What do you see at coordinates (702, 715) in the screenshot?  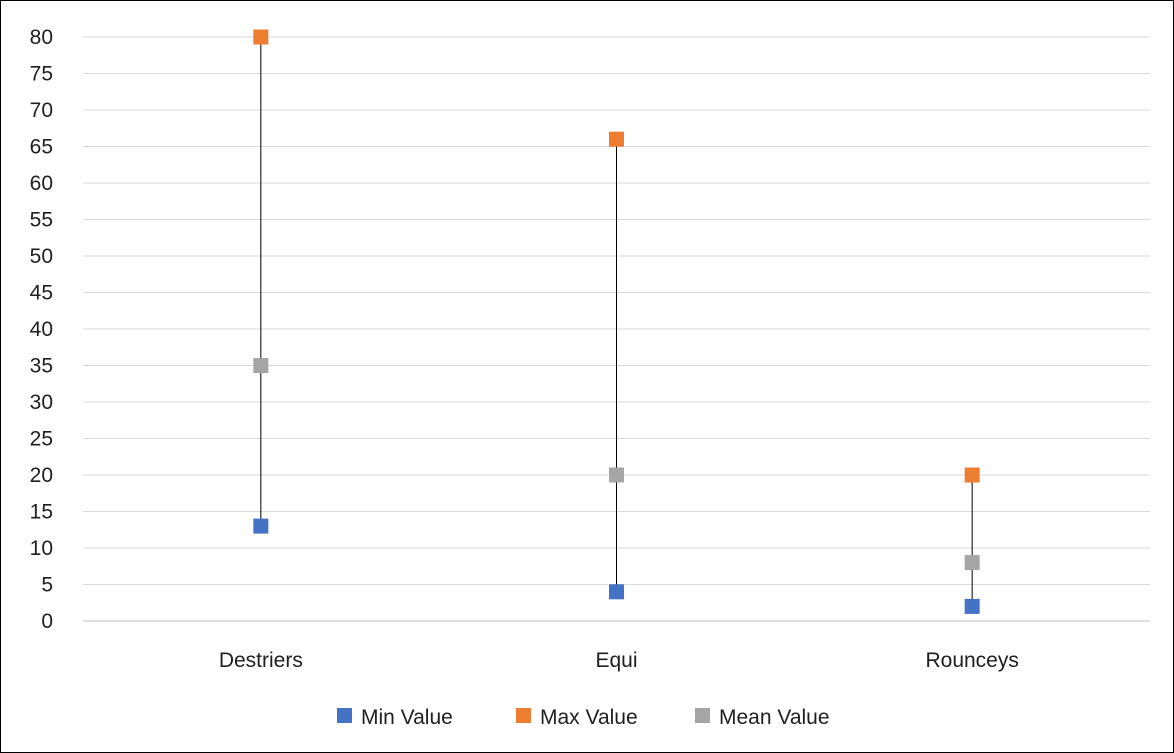 I see `legend-swatch-mean-value` at bounding box center [702, 715].